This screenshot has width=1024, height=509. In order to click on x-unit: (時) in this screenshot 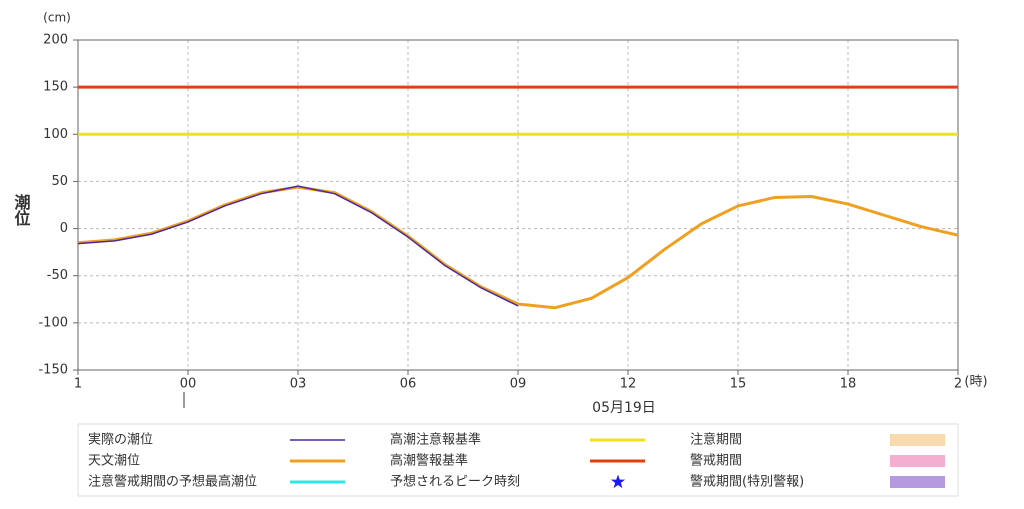, I will do `click(975, 382)`.